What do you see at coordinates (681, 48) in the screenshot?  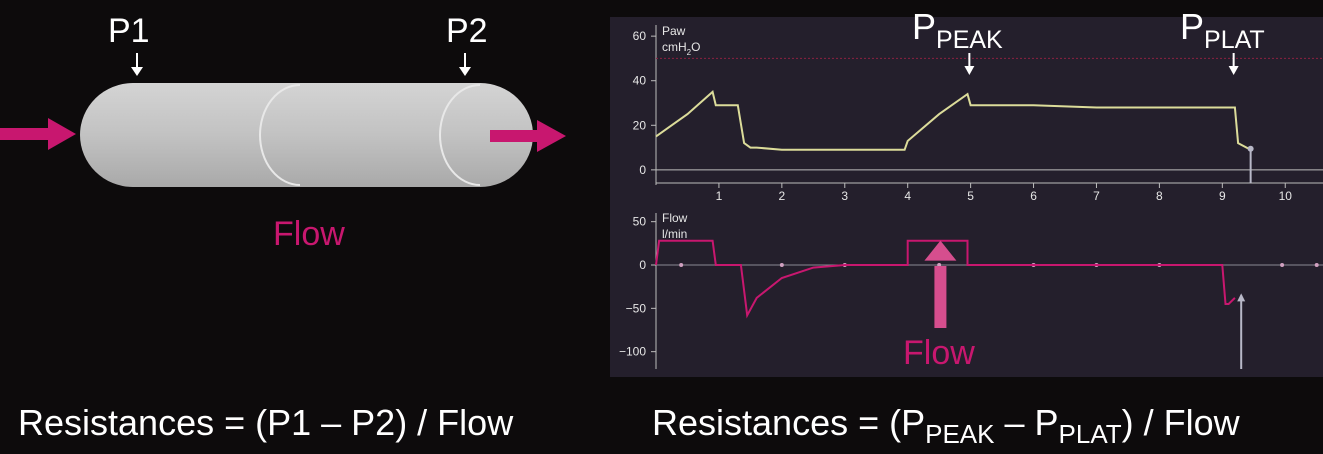 I see `pressure-unit-label: cmH2O` at bounding box center [681, 48].